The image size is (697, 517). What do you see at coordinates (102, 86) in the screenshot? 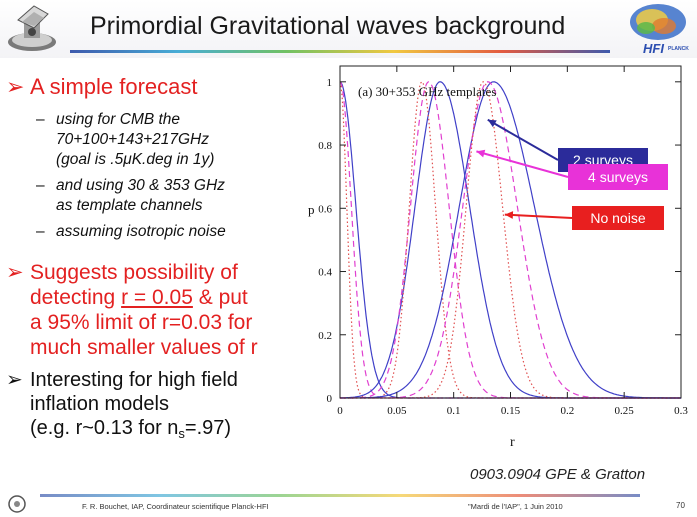
I see `bullet-simple-forecast: ➢ A simple forecast` at bounding box center [102, 86].